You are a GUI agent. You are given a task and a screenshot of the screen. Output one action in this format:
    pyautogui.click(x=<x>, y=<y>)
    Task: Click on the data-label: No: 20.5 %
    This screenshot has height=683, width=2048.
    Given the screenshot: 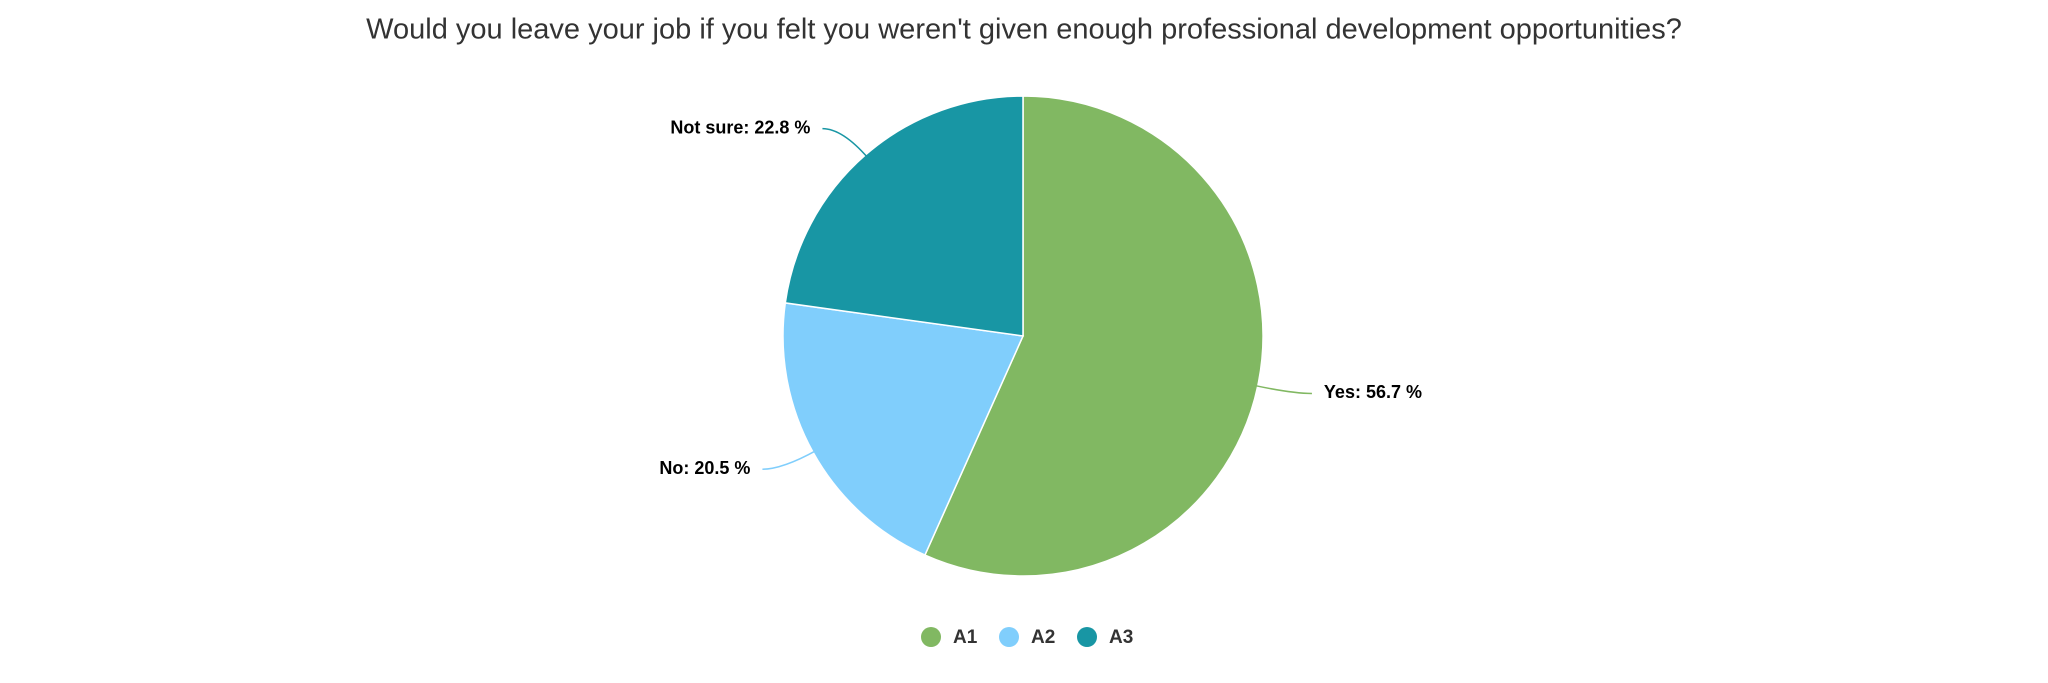 What is the action you would take?
    pyautogui.click(x=704, y=468)
    